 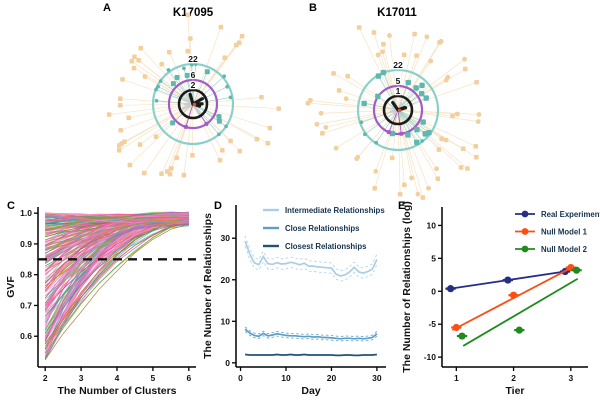 What do you see at coordinates (430, 357) in the screenshot?
I see `y-tick-label: -10` at bounding box center [430, 357].